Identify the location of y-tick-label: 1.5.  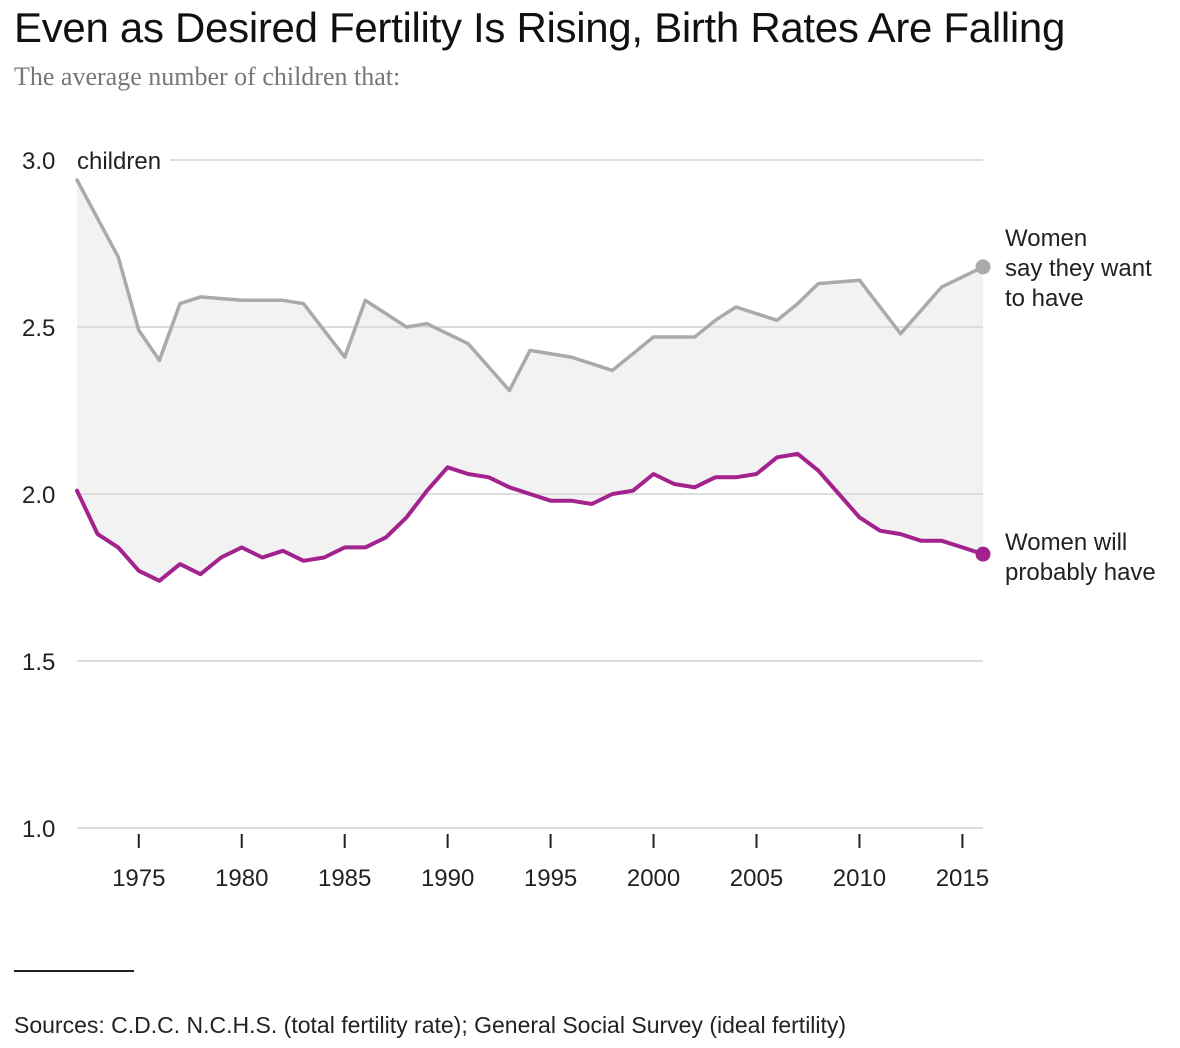
(38, 662).